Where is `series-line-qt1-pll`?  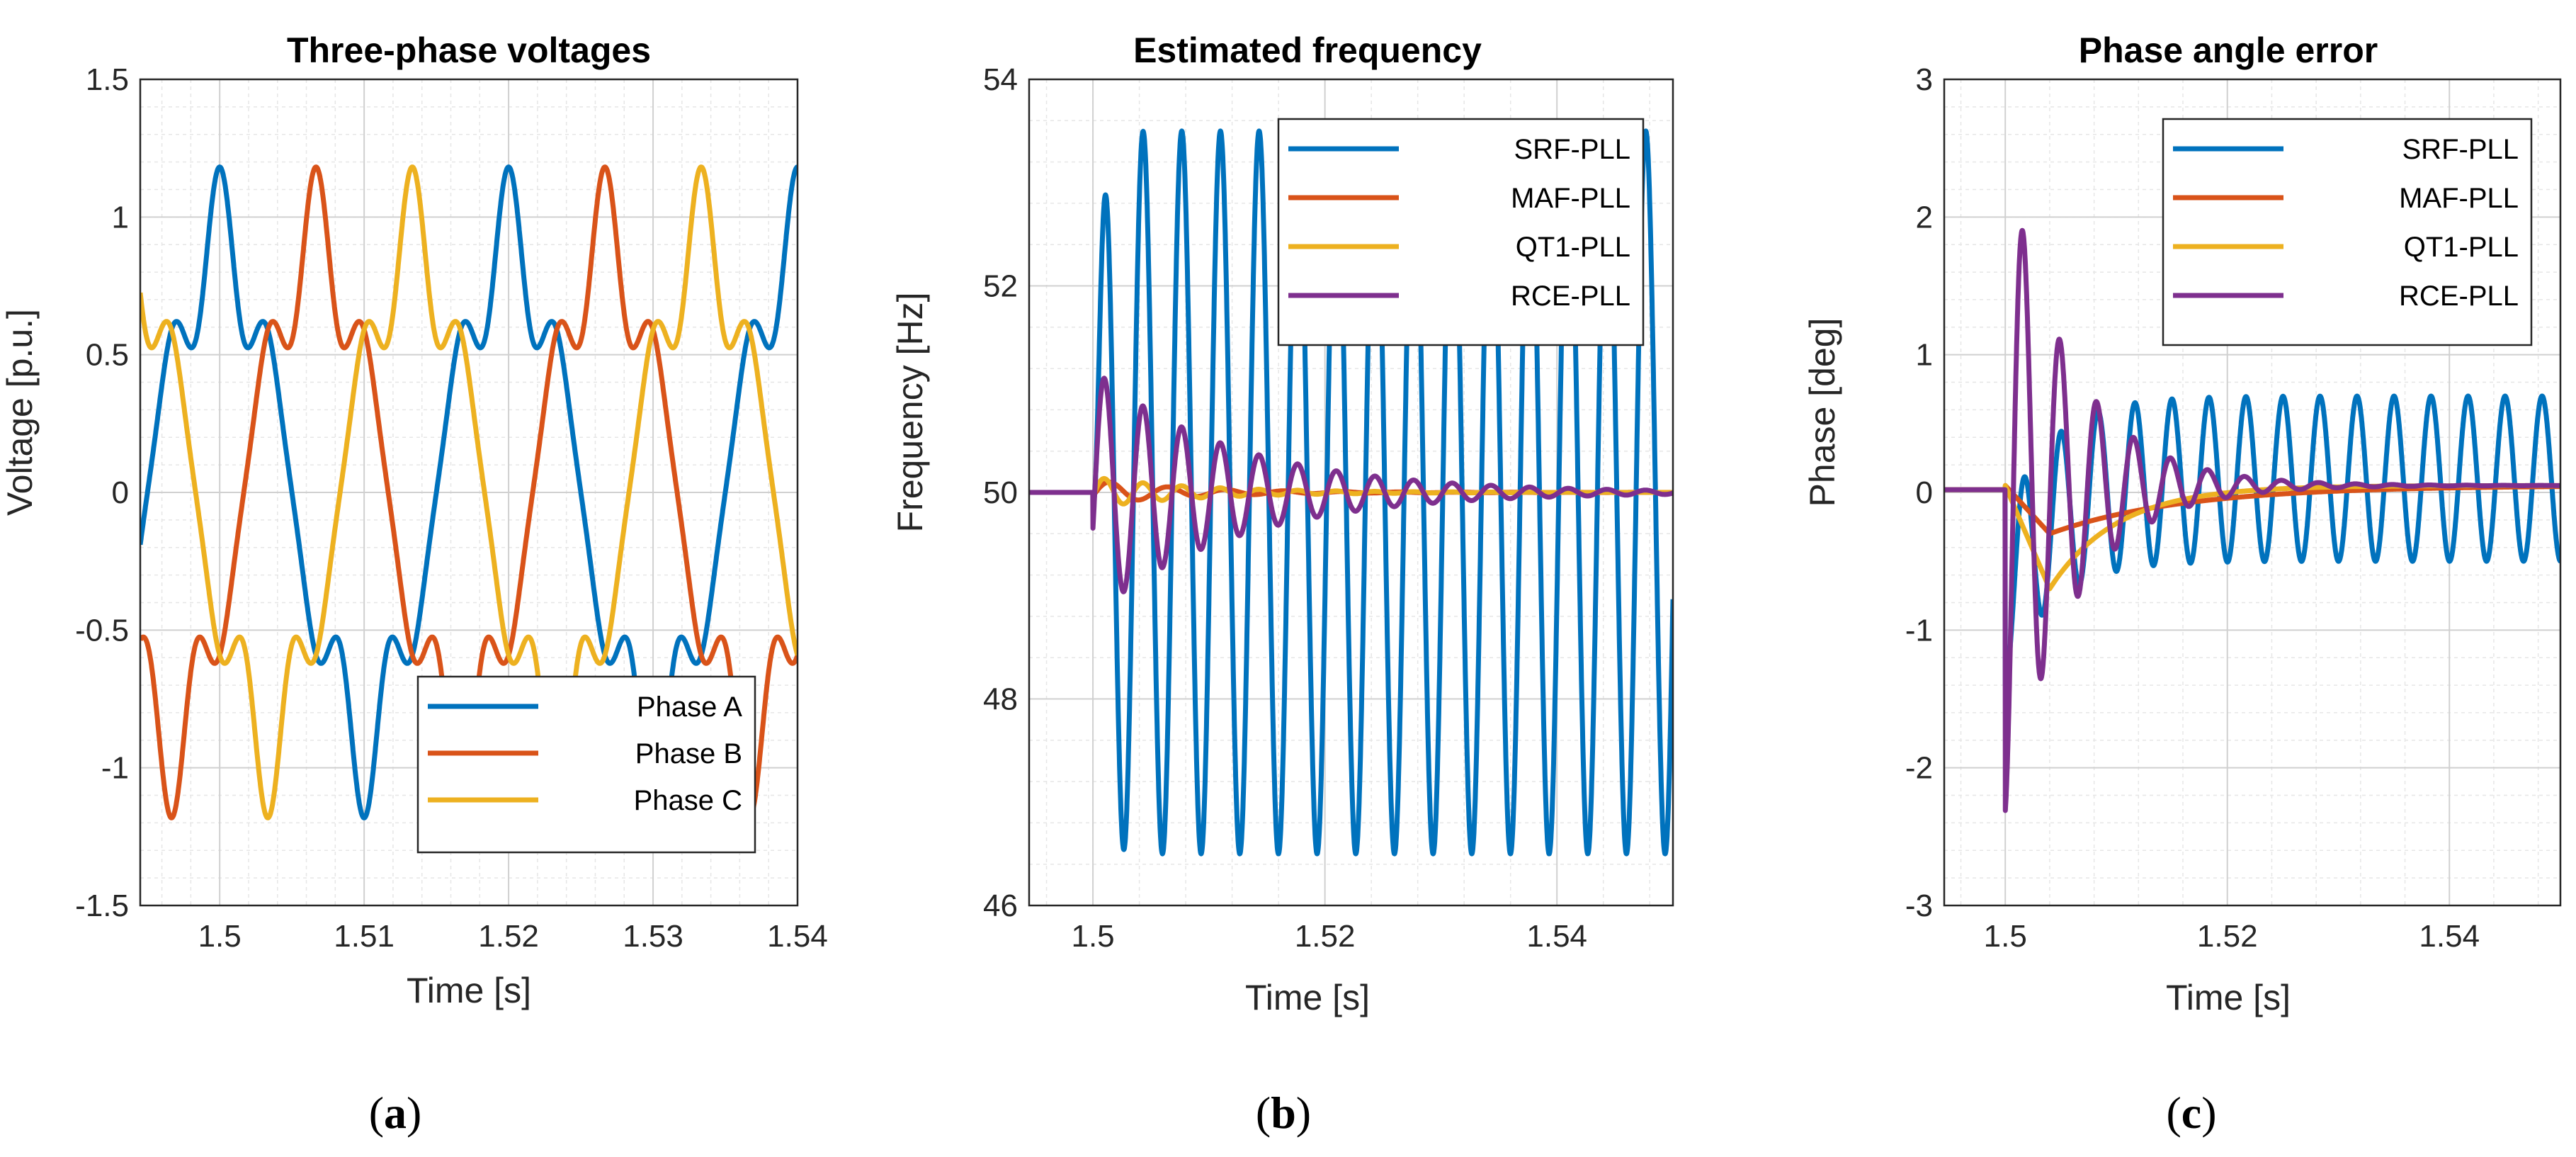
series-line-qt1-pll is located at coordinates (1351, 491).